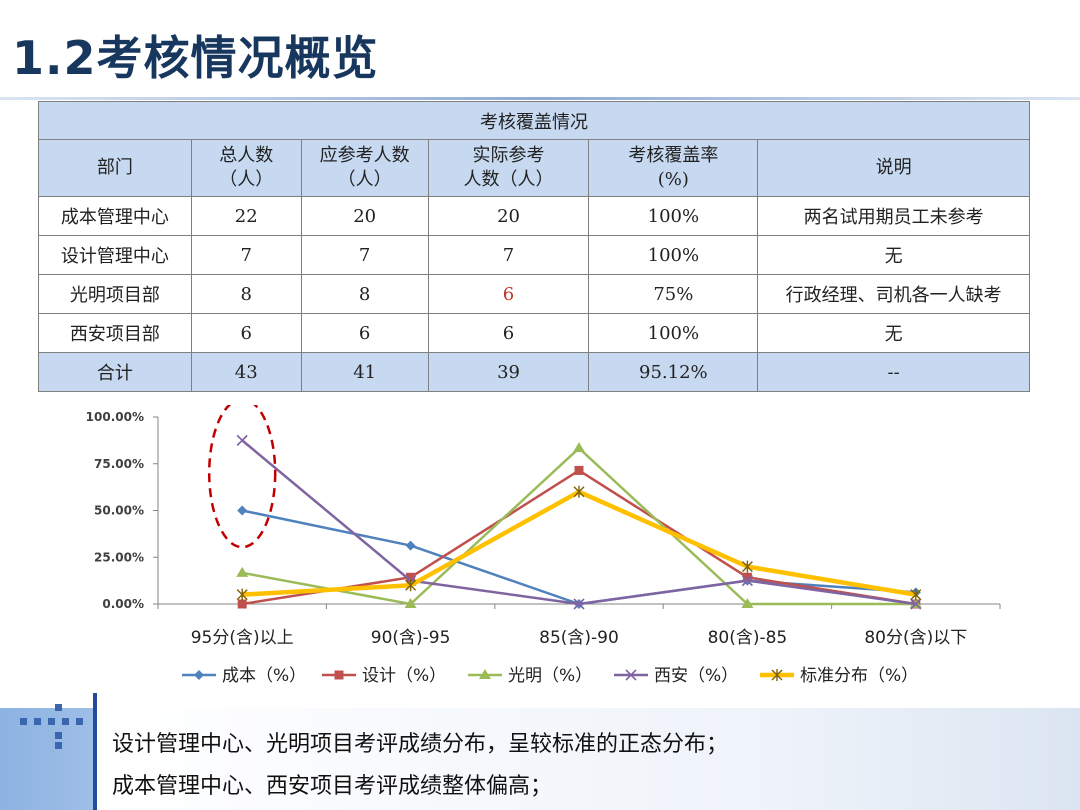 This screenshot has height=810, width=1080. I want to click on table-total-cell: 41, so click(364, 372).